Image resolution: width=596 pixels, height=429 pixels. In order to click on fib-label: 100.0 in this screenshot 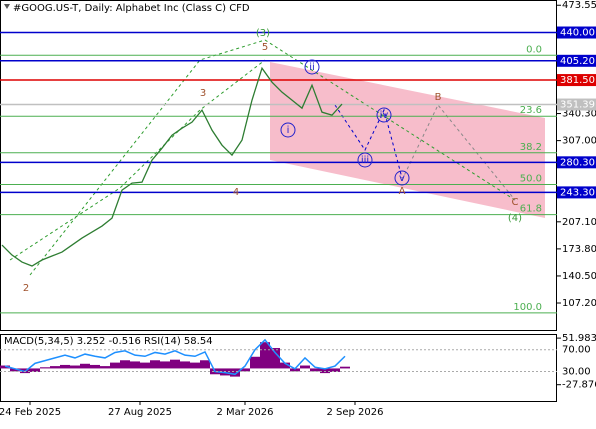, I will do `click(527, 307)`.